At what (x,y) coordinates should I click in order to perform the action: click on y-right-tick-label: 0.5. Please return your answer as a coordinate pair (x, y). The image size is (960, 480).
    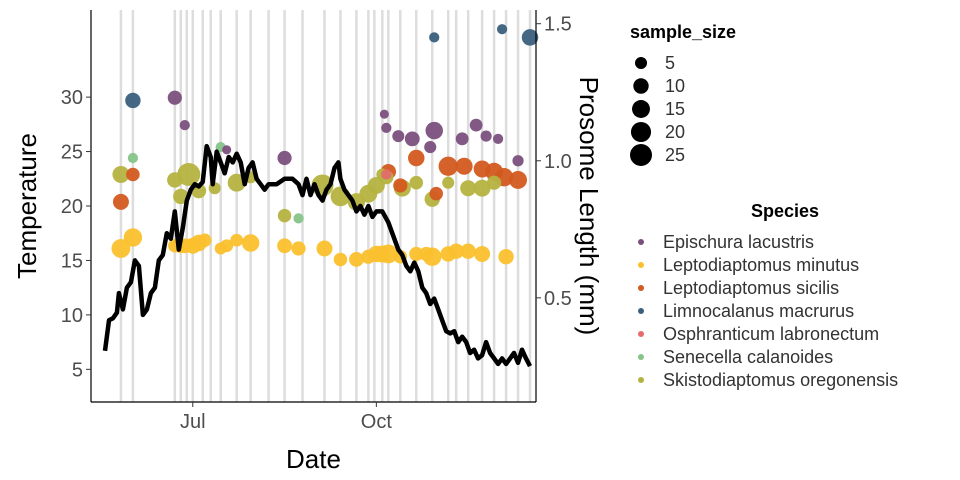
    Looking at the image, I should click on (558, 299).